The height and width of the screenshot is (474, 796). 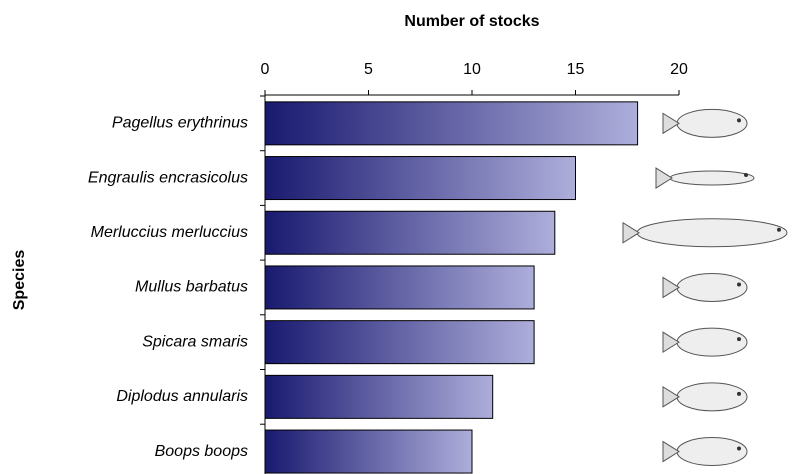 What do you see at coordinates (201, 451) in the screenshot?
I see `y-tick-label: Boops boops` at bounding box center [201, 451].